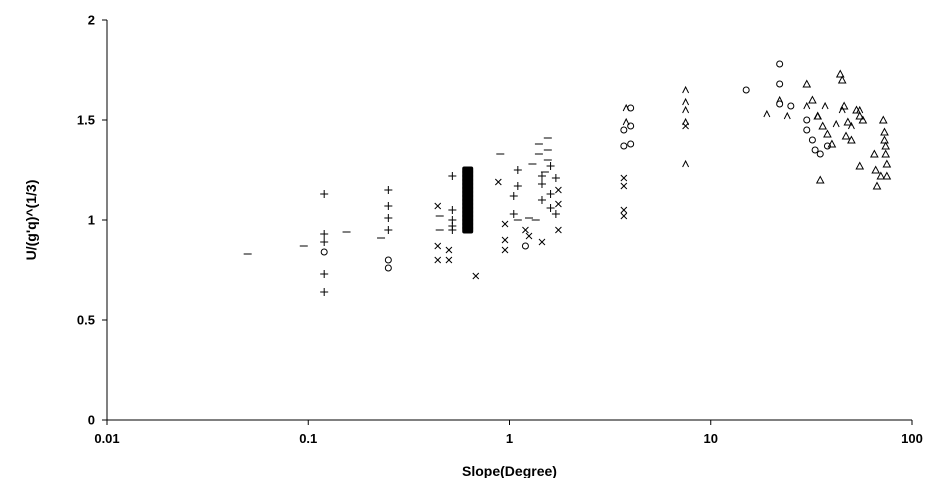  Describe the element at coordinates (106, 438) in the screenshot. I see `x-tick-label: 0.01` at that location.